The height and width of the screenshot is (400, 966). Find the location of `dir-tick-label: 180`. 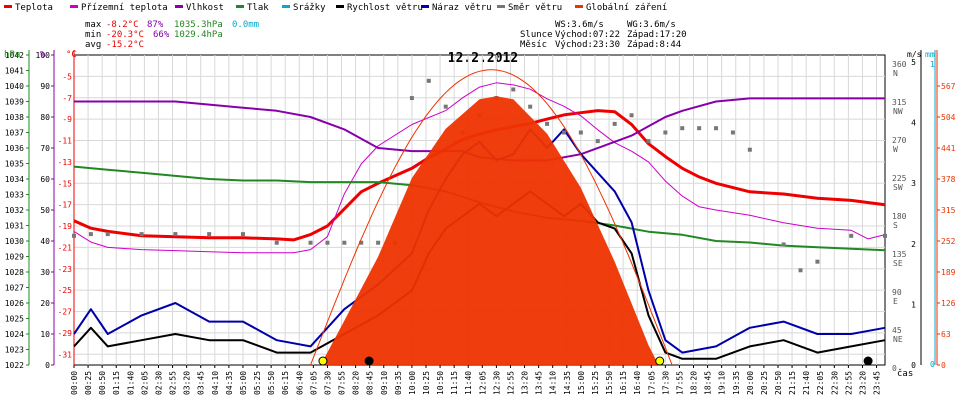

dir-tick-label: 180 is located at coordinates (899, 216).